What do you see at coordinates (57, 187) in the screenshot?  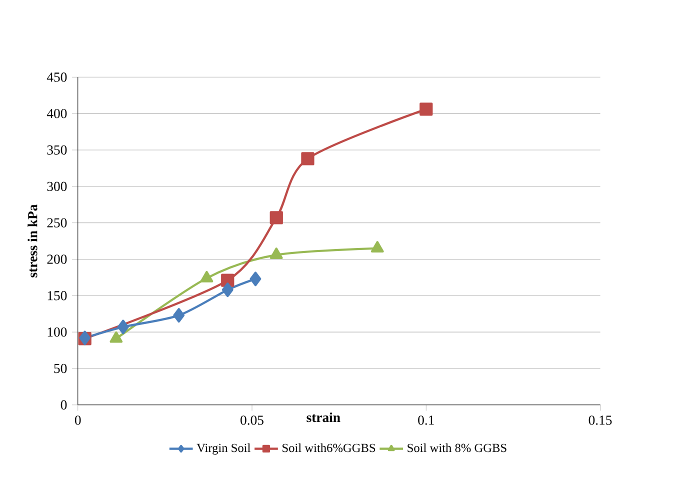 I see `y-tick-label: 300` at bounding box center [57, 187].